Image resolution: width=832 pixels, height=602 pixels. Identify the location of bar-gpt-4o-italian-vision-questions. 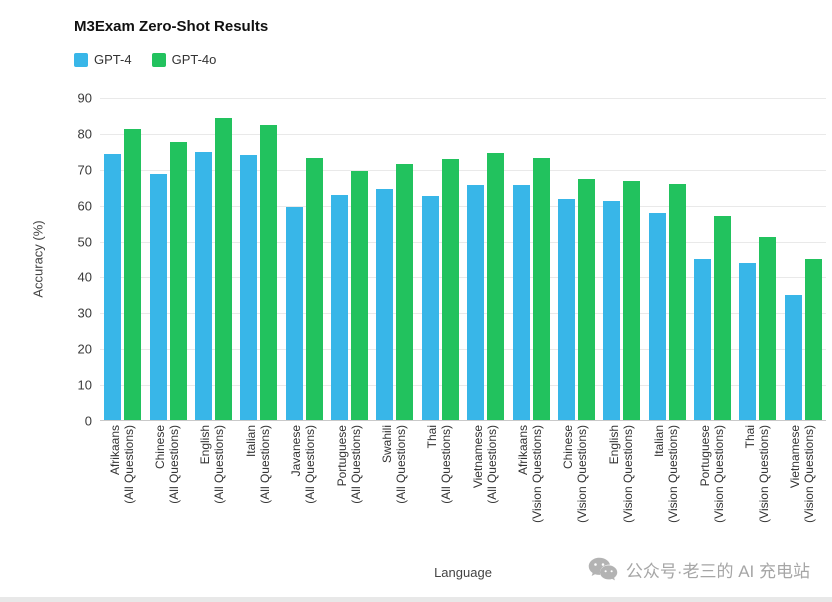
(677, 302).